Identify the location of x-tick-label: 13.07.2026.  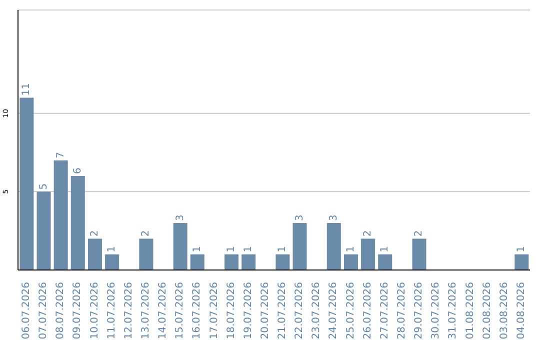
(146, 311).